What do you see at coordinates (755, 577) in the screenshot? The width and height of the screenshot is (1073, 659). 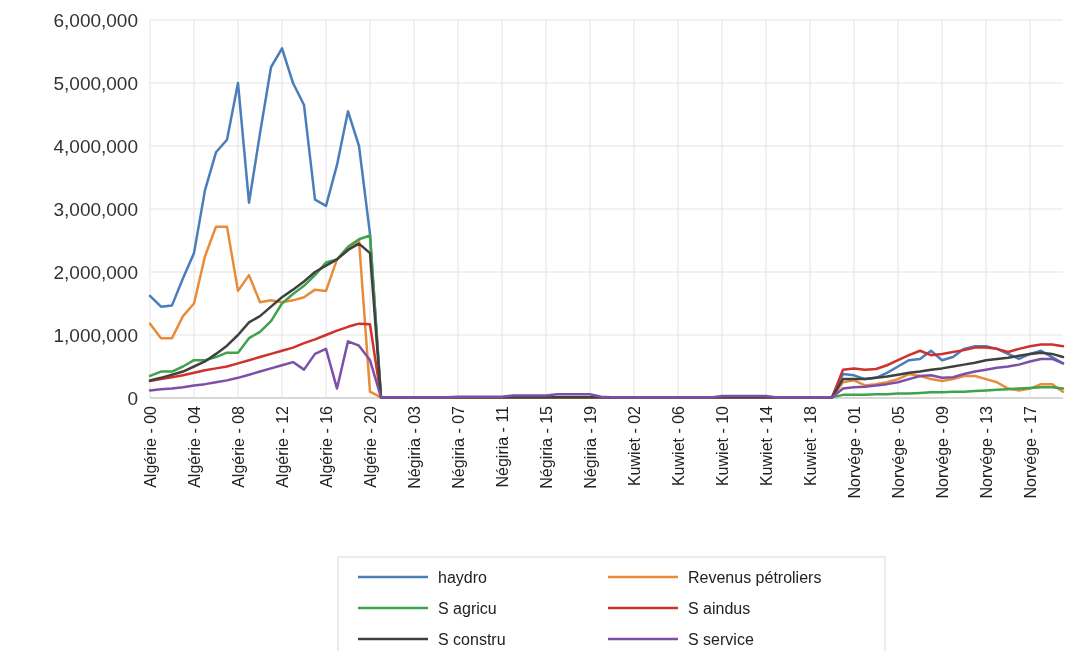 I see `legend-label: Revenus pétroliers` at bounding box center [755, 577].